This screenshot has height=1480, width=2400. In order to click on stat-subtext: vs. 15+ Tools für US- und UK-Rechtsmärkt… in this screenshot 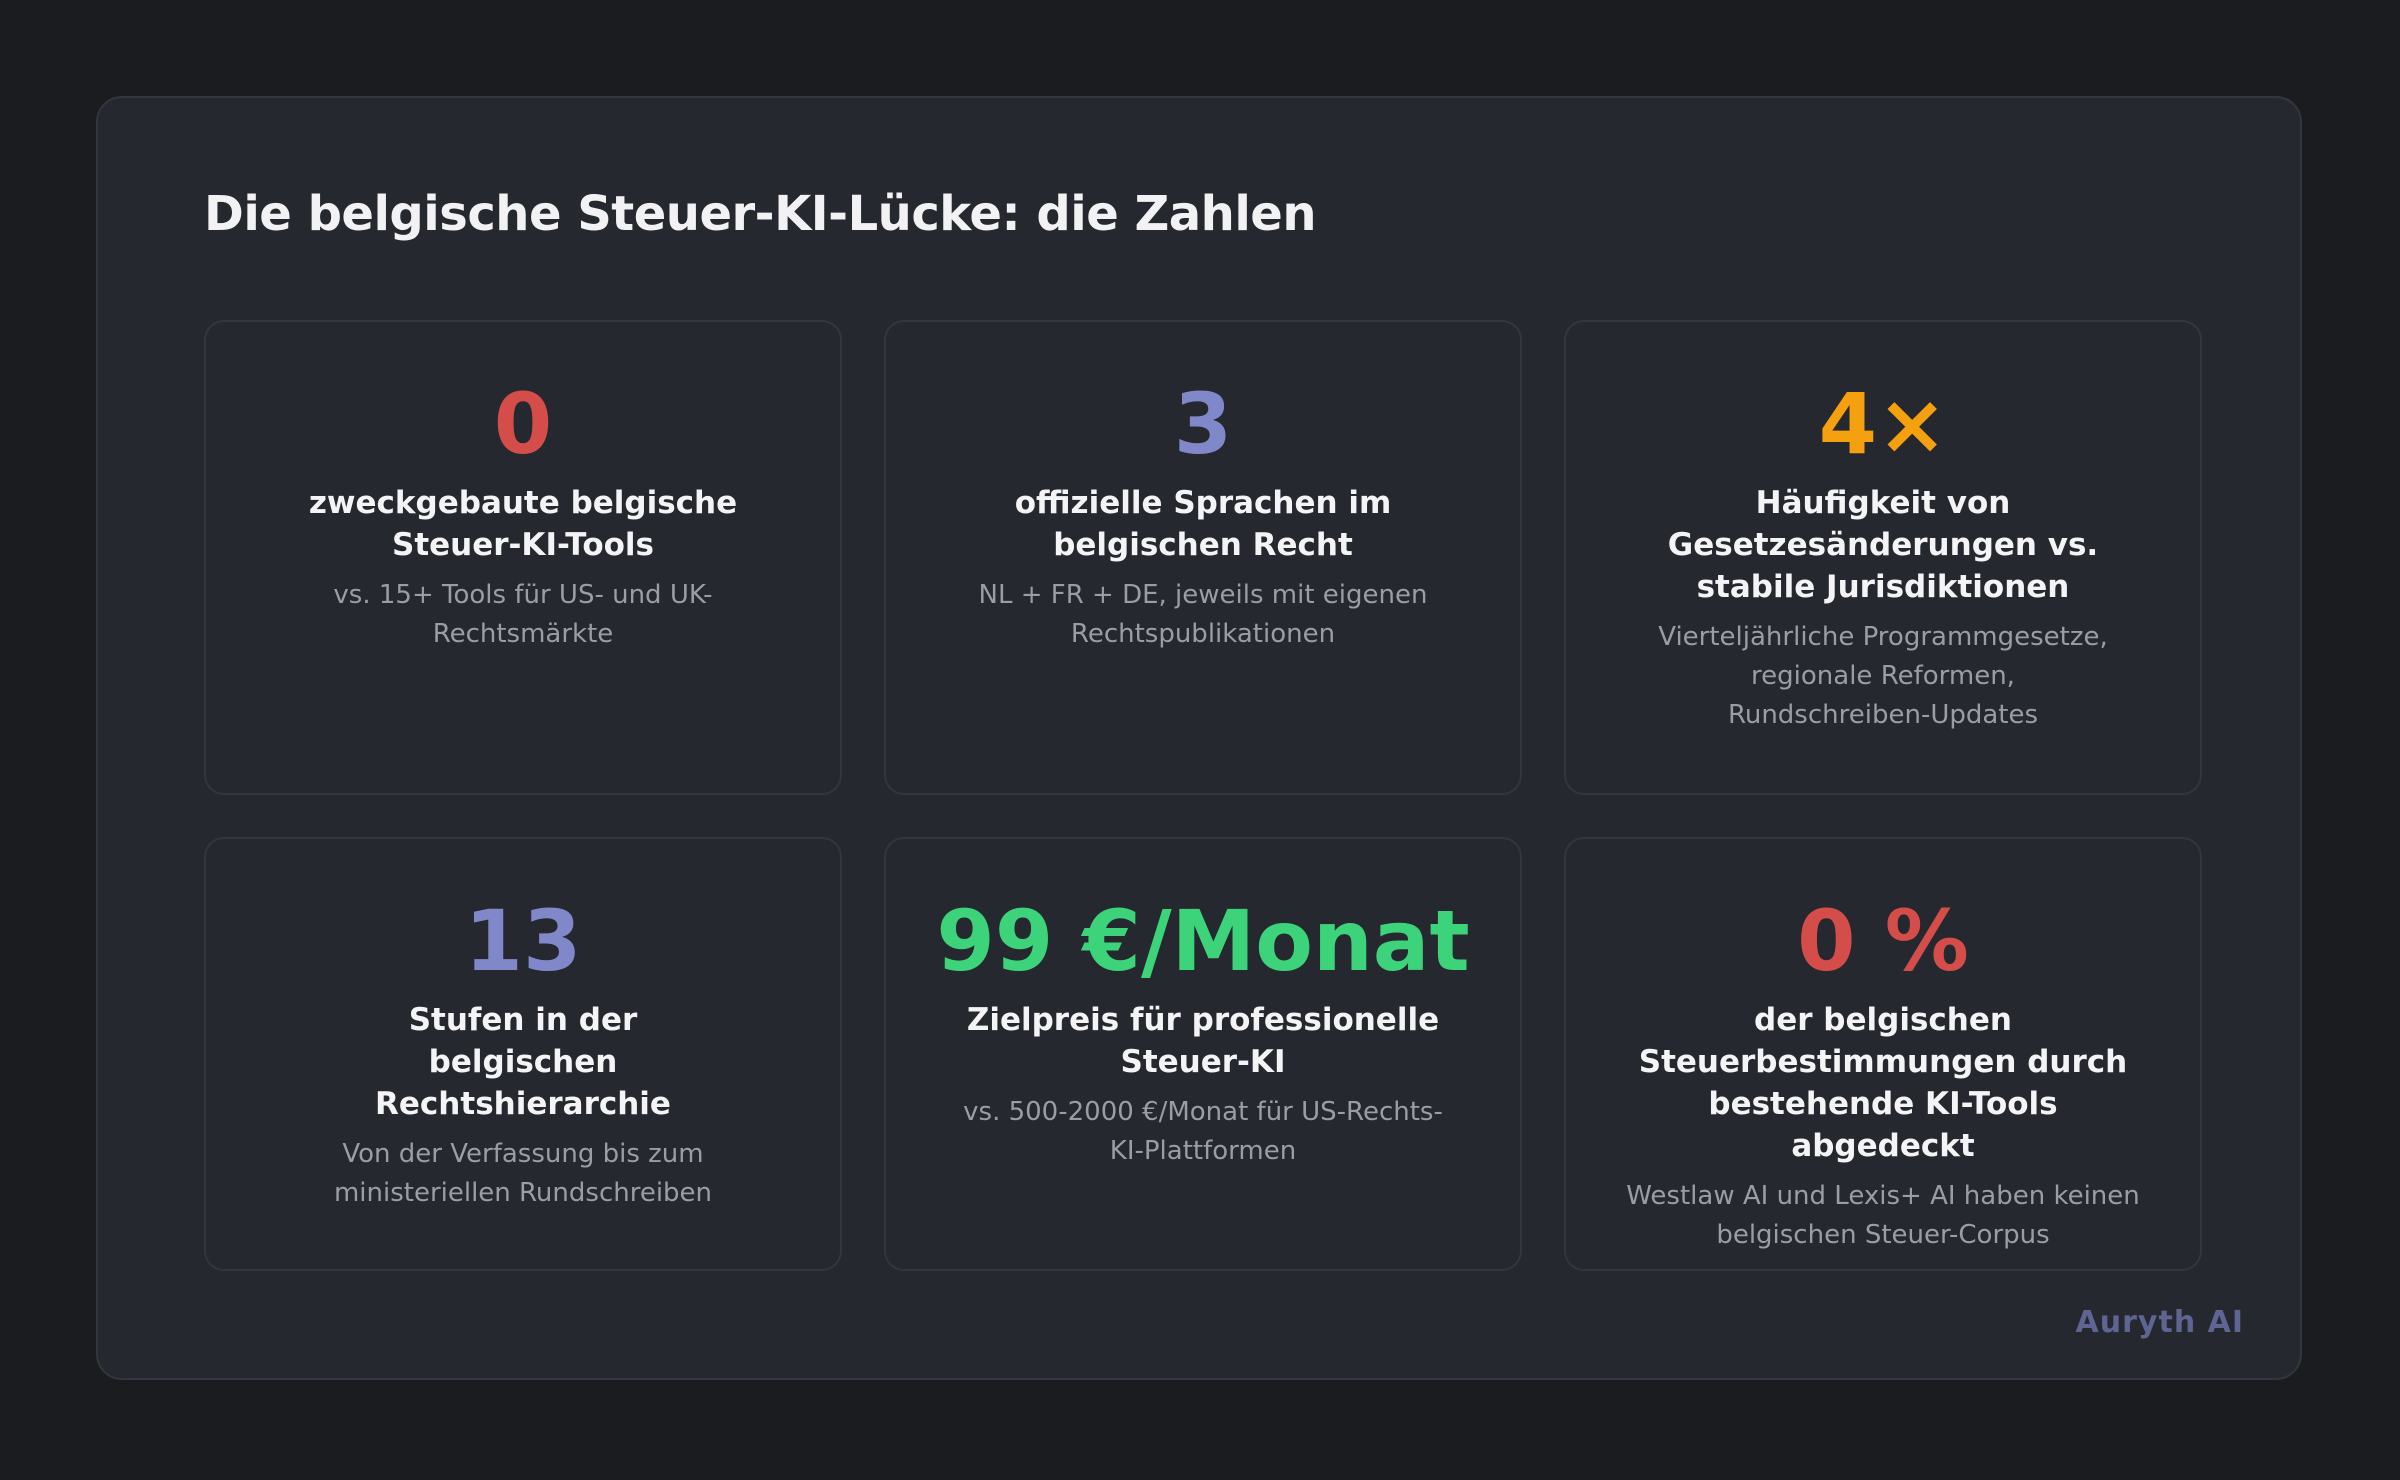, I will do `click(523, 614)`.